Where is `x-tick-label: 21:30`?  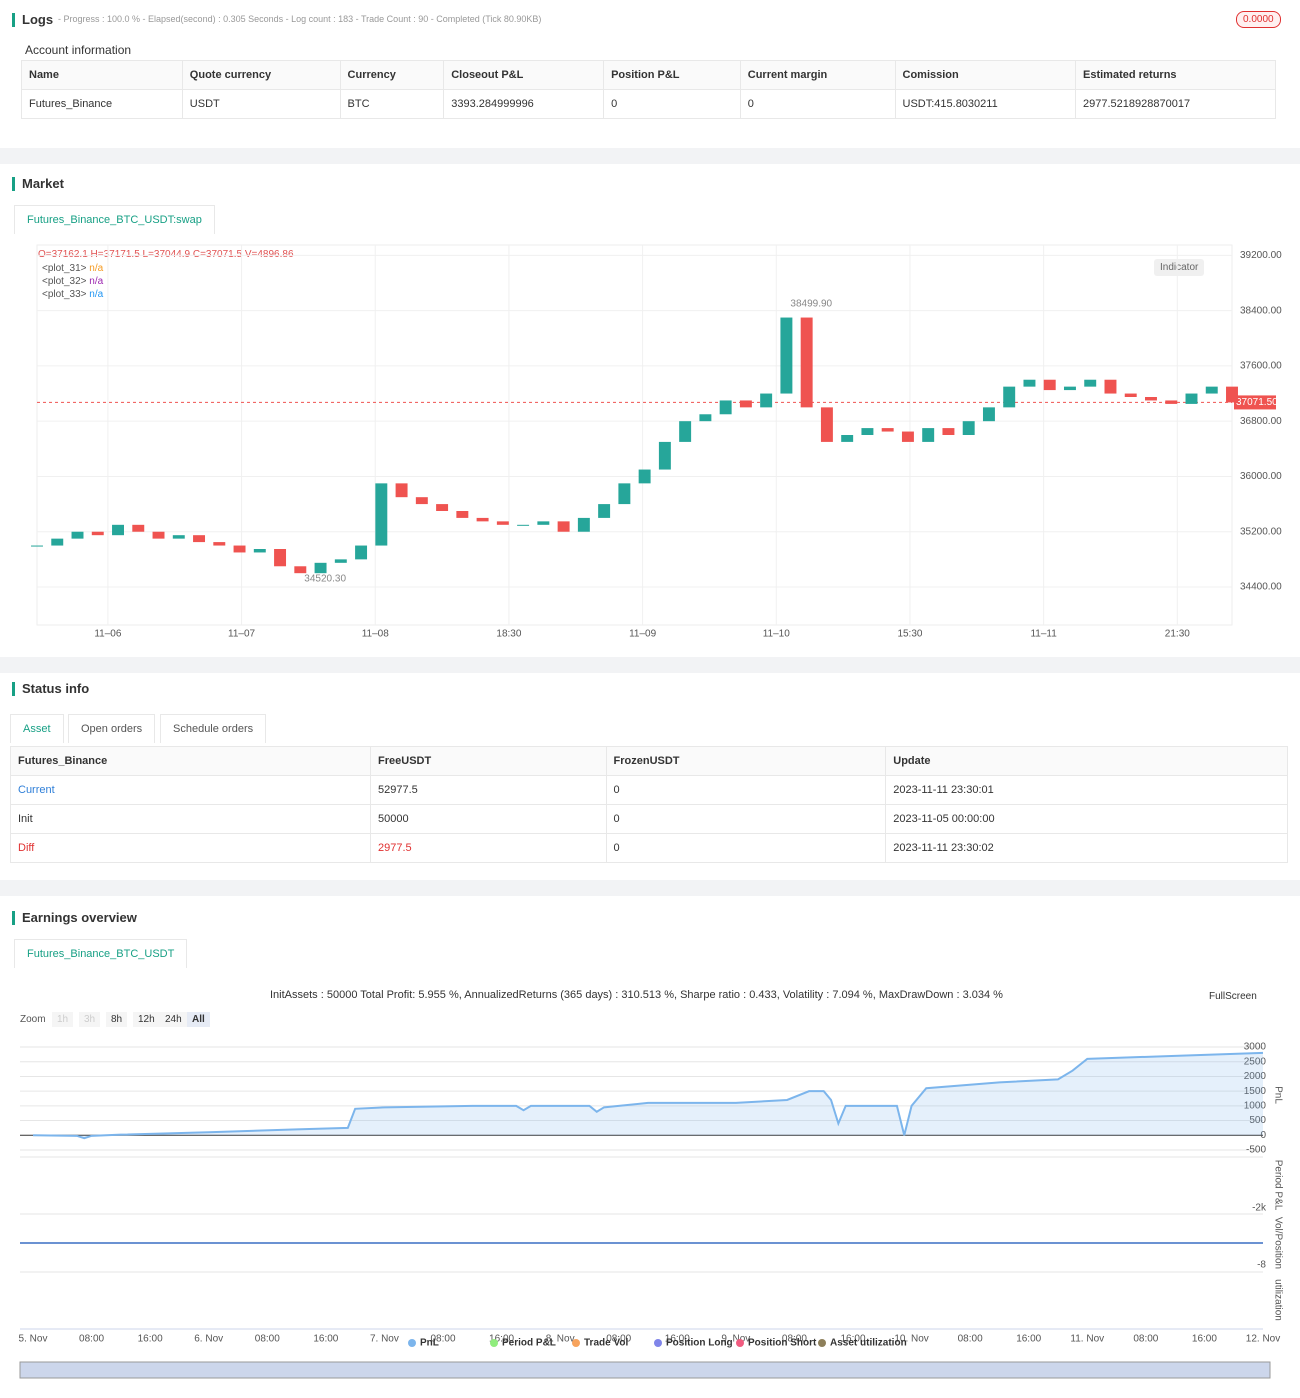
x-tick-label: 21:30 is located at coordinates (1177, 634).